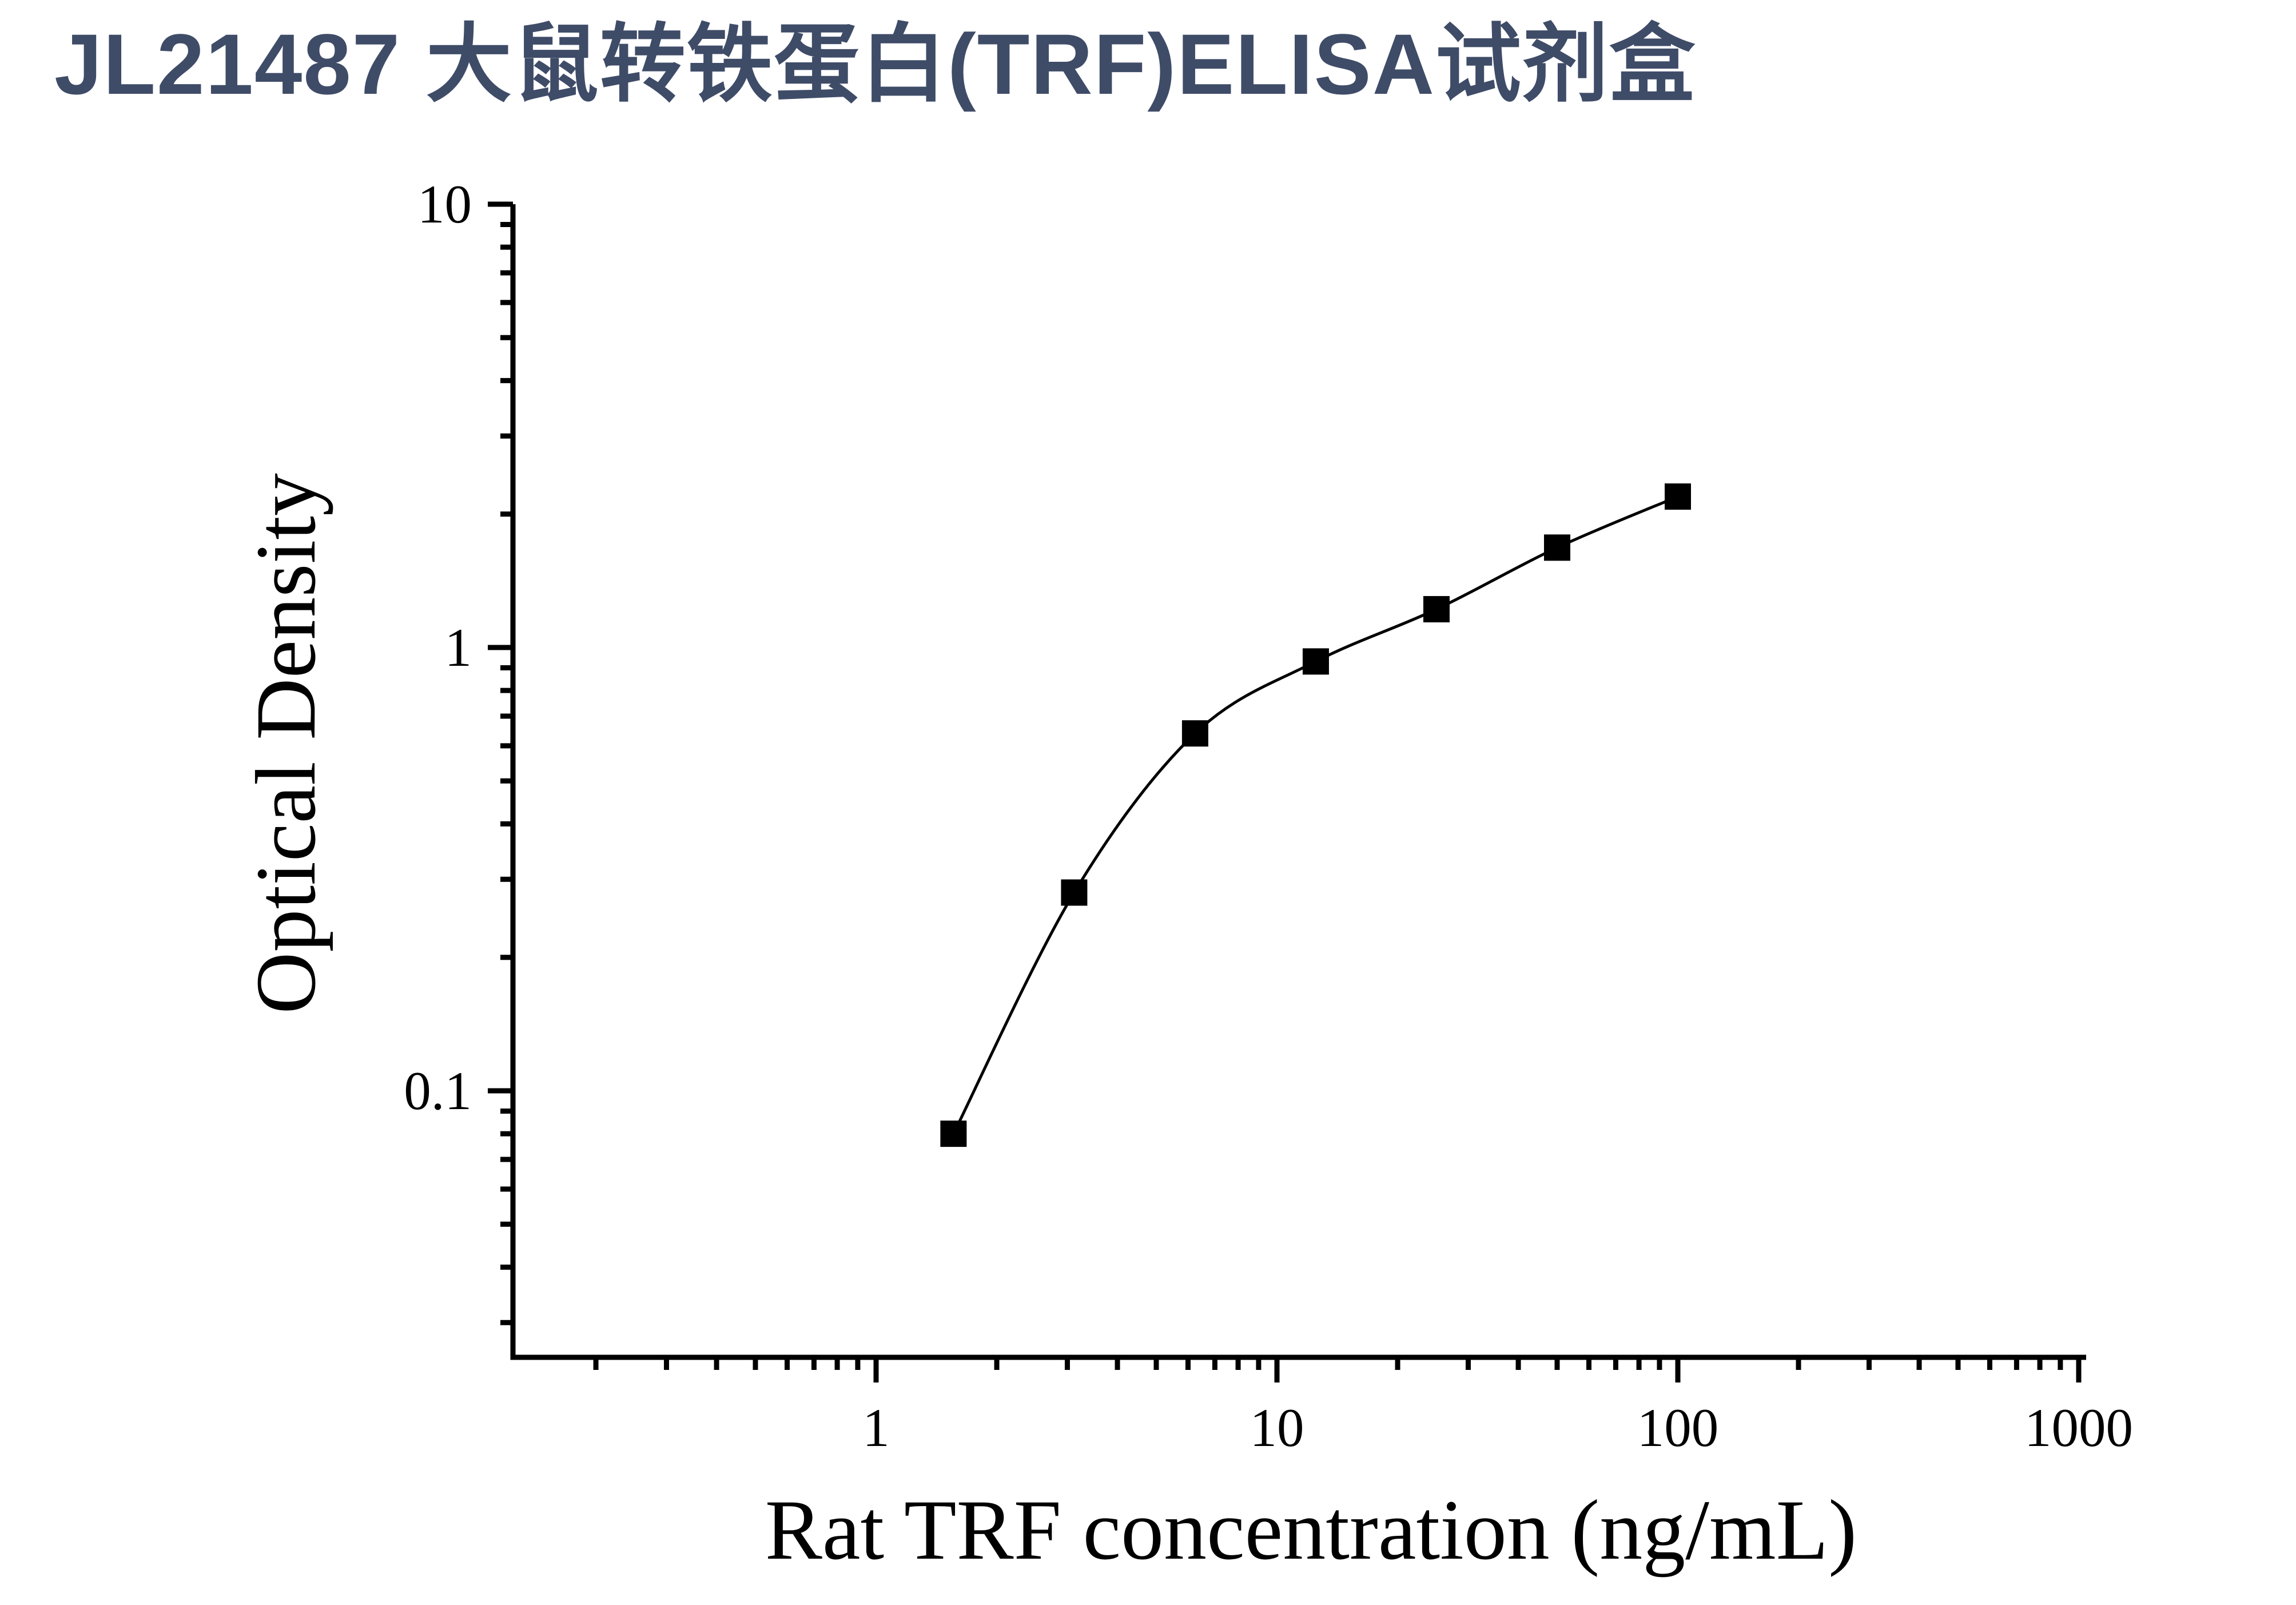  Describe the element at coordinates (1277, 1427) in the screenshot. I see `x-tick-label: 10` at that location.